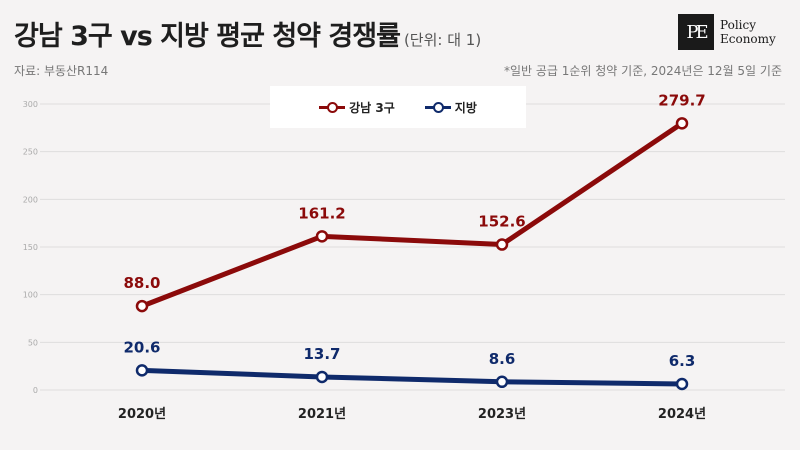 This screenshot has height=450, width=800. What do you see at coordinates (502, 414) in the screenshot?
I see `x-tick-label: 2023년` at bounding box center [502, 414].